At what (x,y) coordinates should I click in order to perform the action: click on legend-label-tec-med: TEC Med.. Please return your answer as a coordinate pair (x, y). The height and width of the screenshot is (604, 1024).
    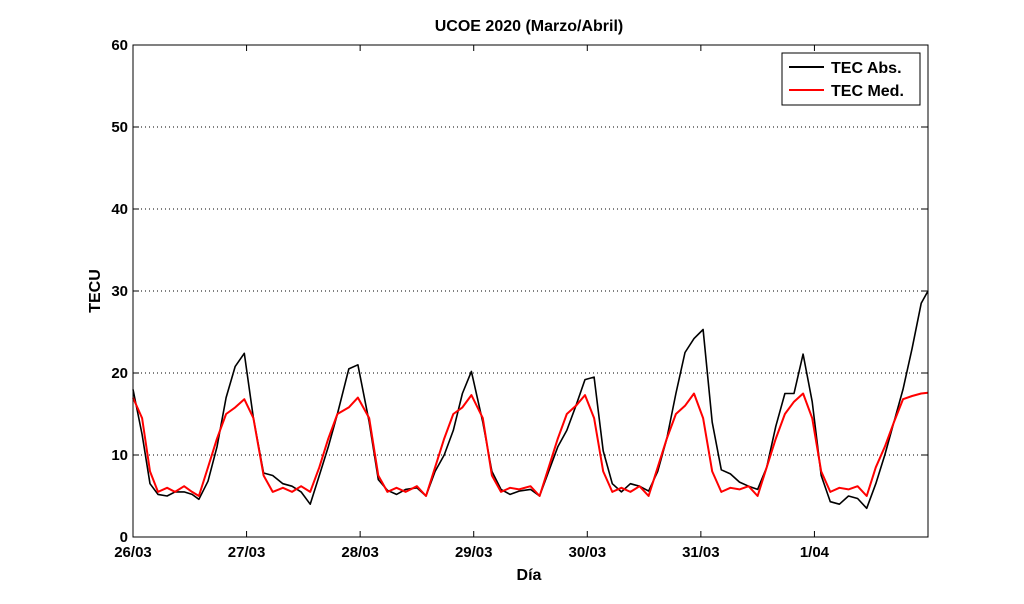
    Looking at the image, I should click on (867, 91).